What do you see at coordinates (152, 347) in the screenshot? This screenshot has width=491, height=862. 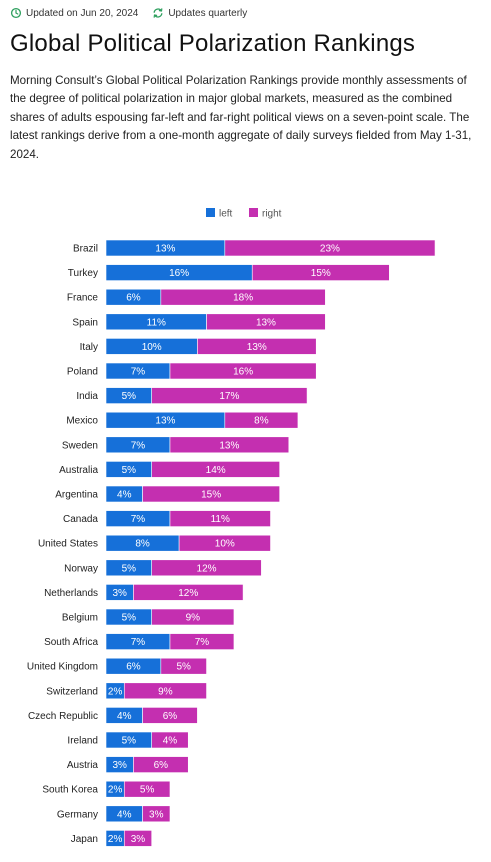 I see `data-label-left: 10%` at bounding box center [152, 347].